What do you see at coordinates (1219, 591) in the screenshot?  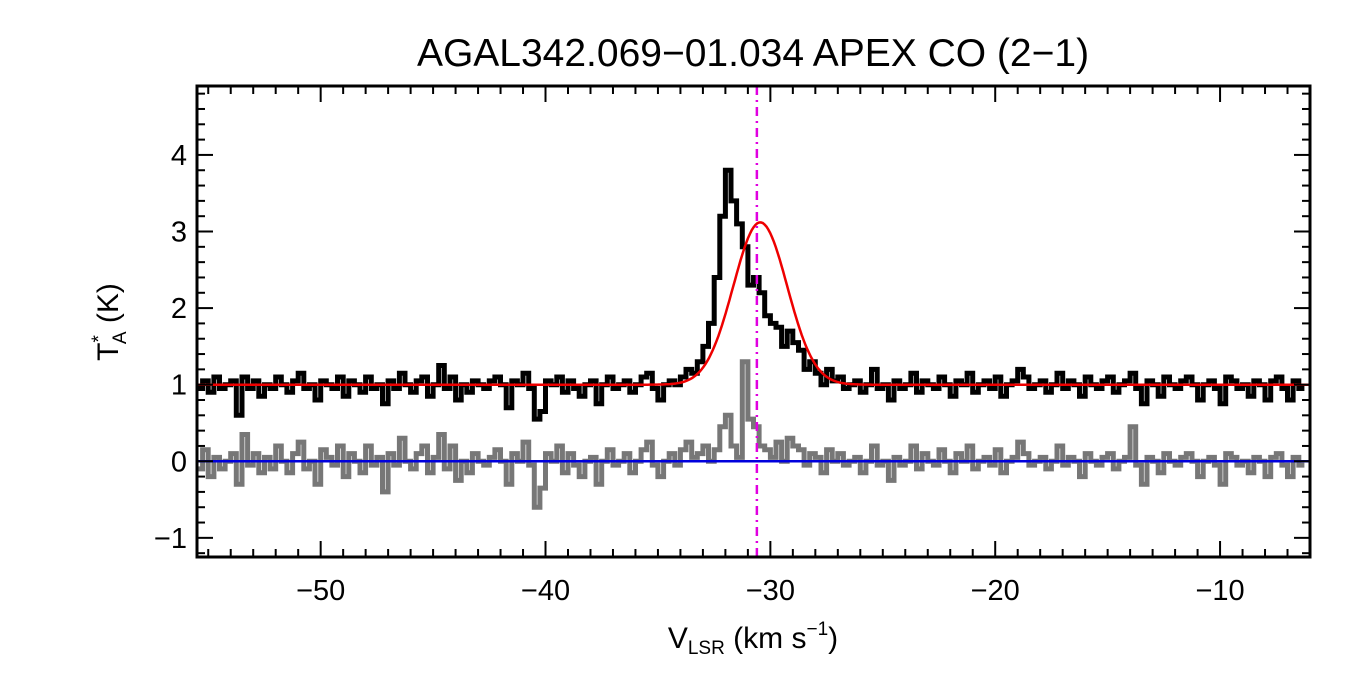 I see `x-tick-label: −10` at bounding box center [1219, 591].